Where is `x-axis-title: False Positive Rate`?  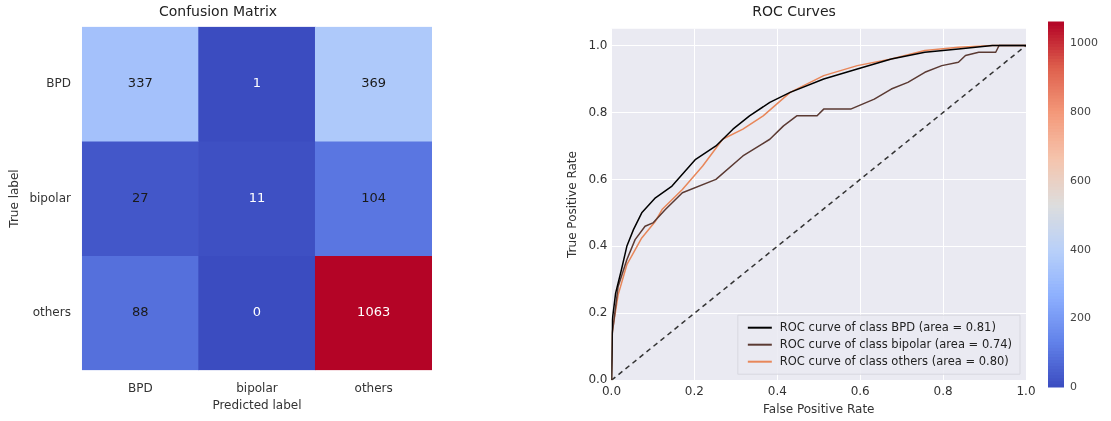 x-axis-title: False Positive Rate is located at coordinates (818, 408).